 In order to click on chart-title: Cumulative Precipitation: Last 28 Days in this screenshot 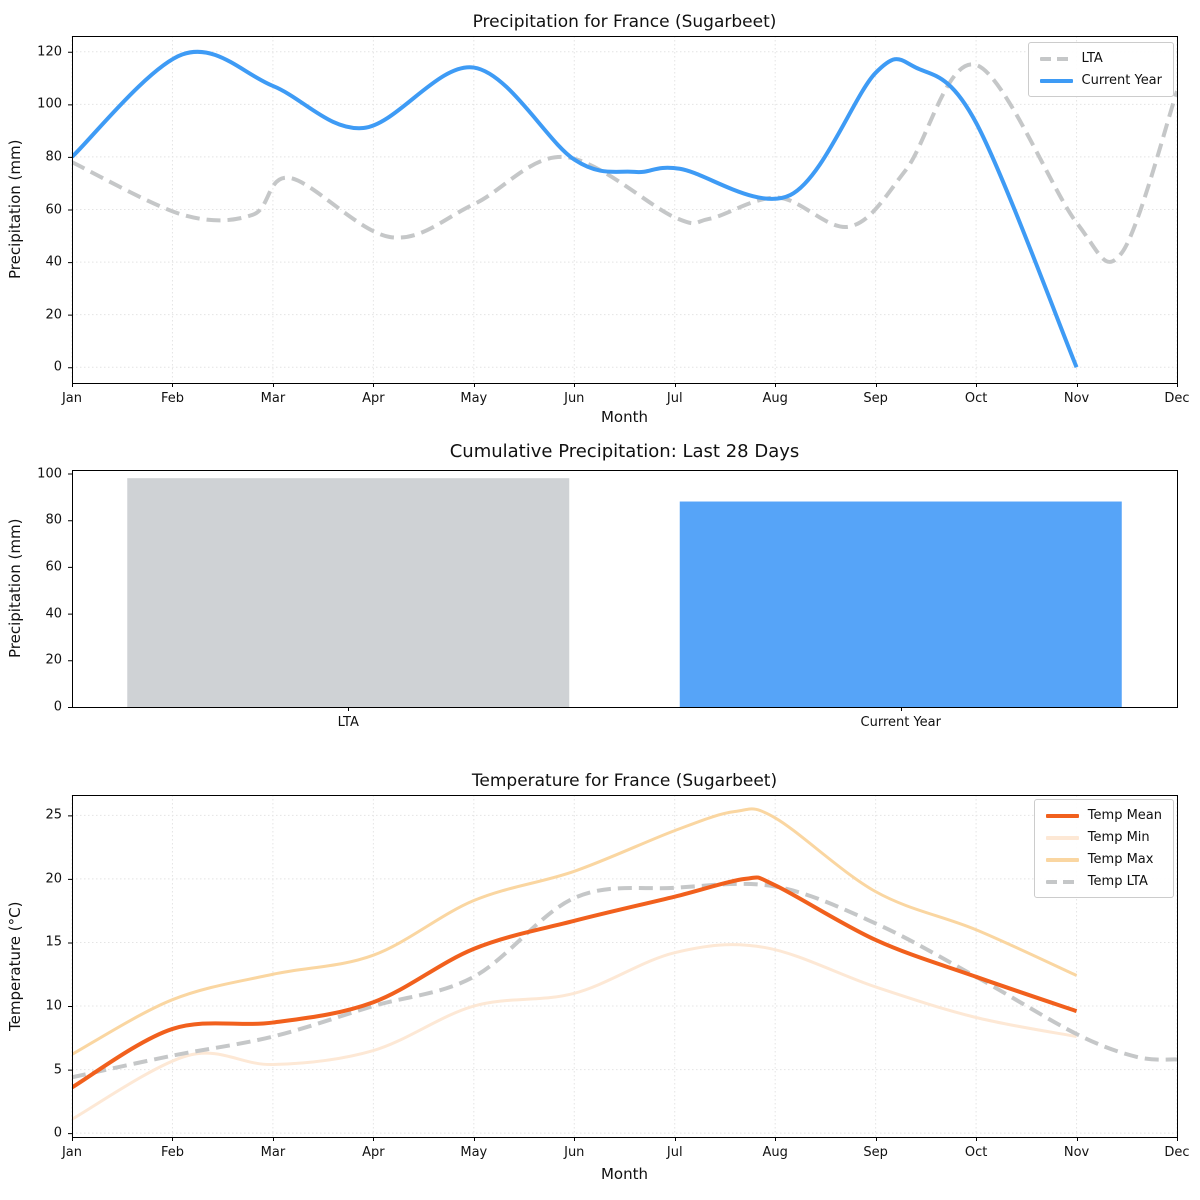, I will do `click(624, 451)`.